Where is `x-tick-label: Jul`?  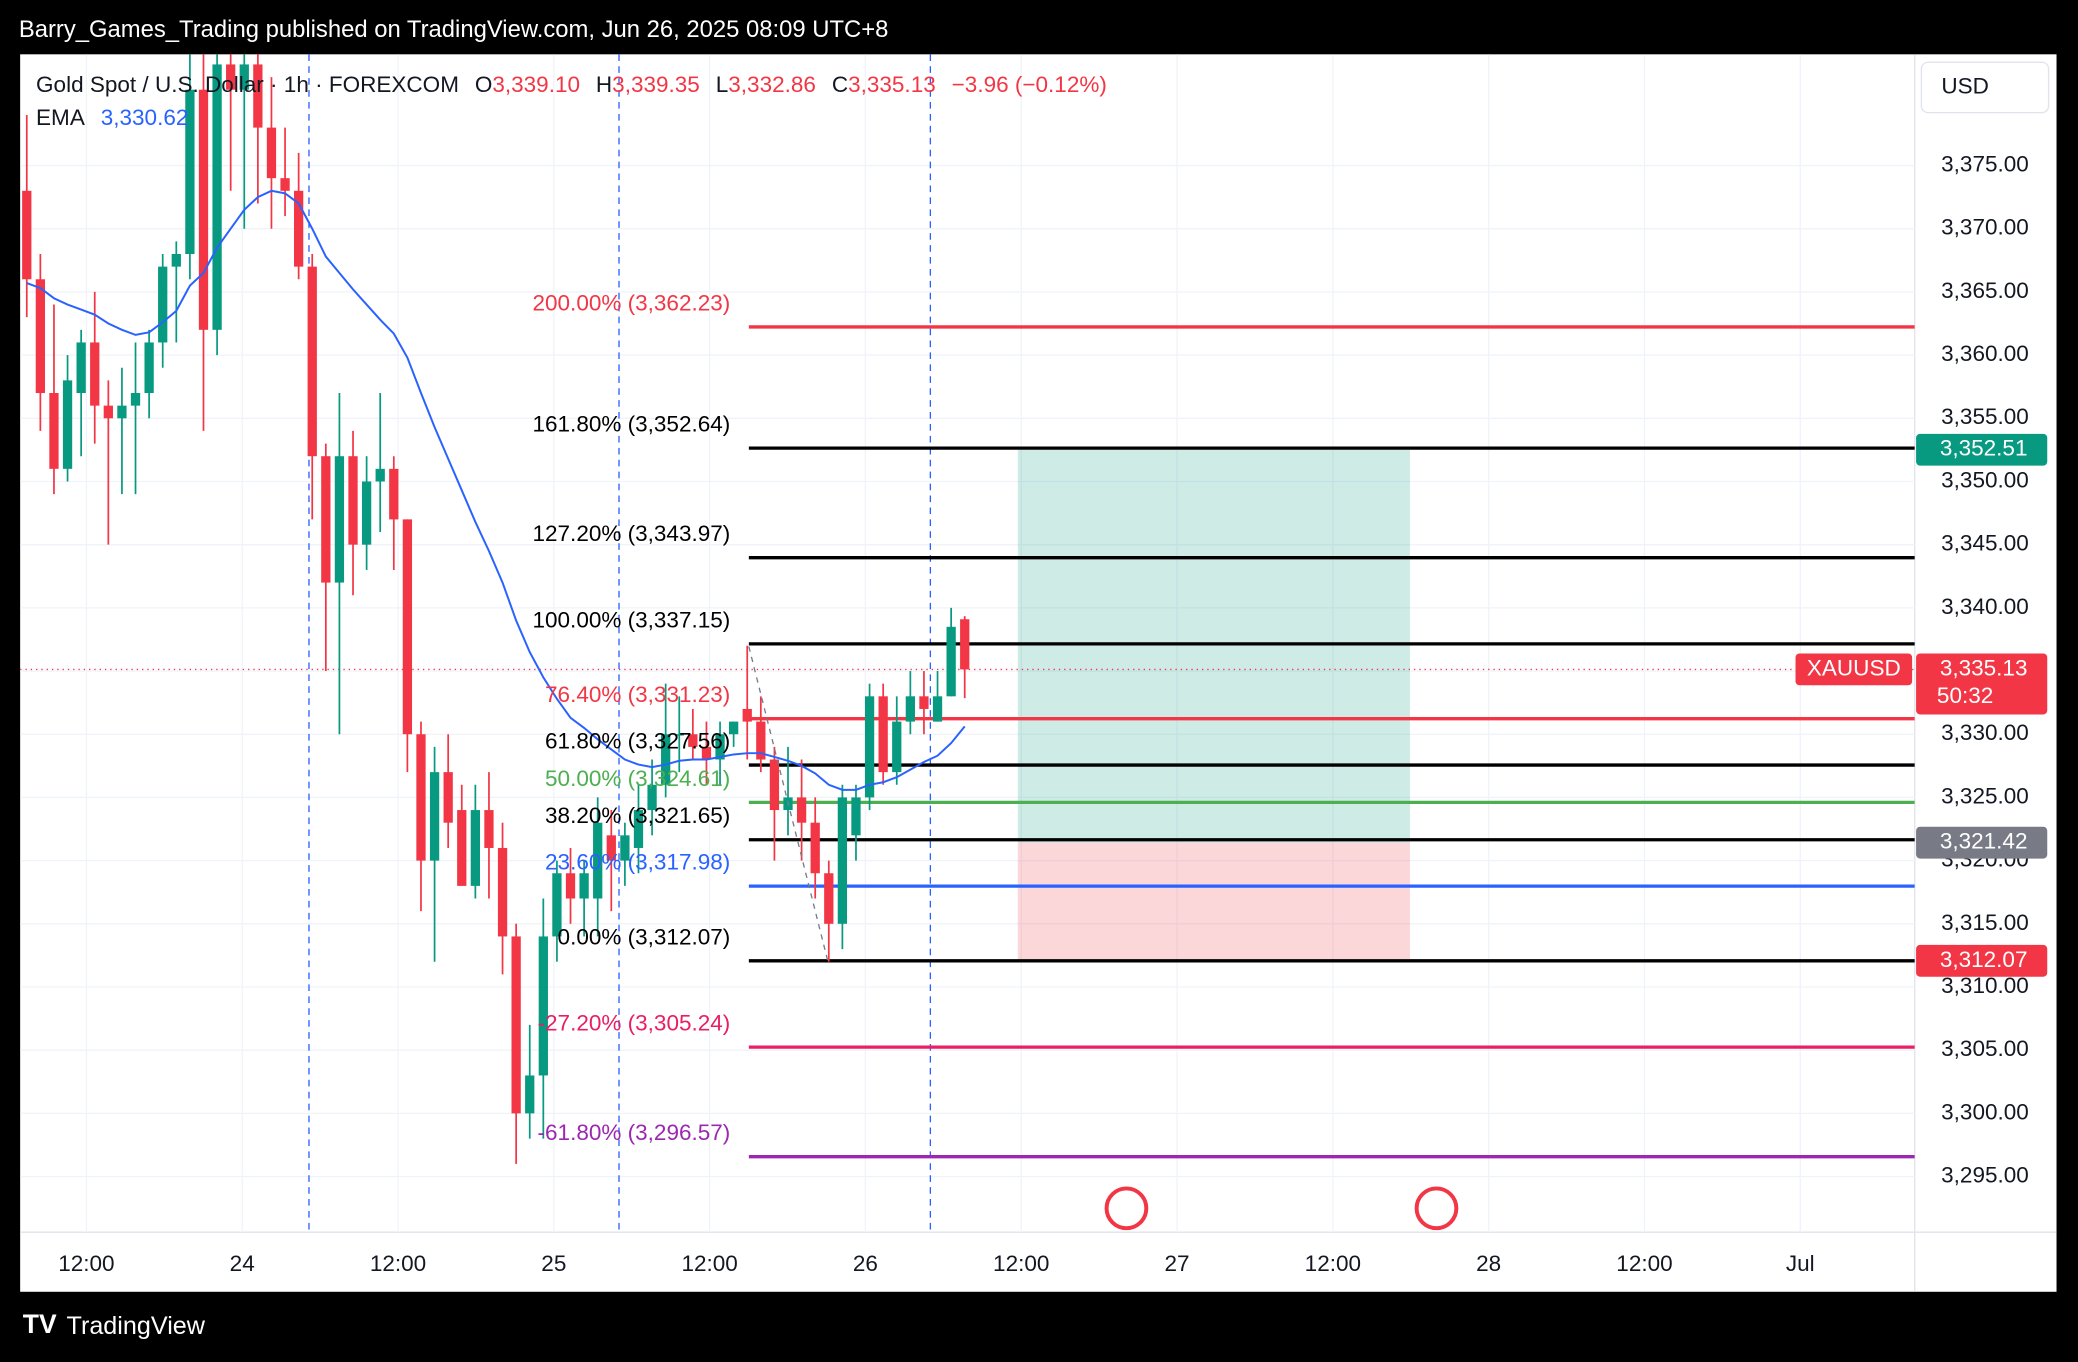
x-tick-label: Jul is located at coordinates (1800, 1263).